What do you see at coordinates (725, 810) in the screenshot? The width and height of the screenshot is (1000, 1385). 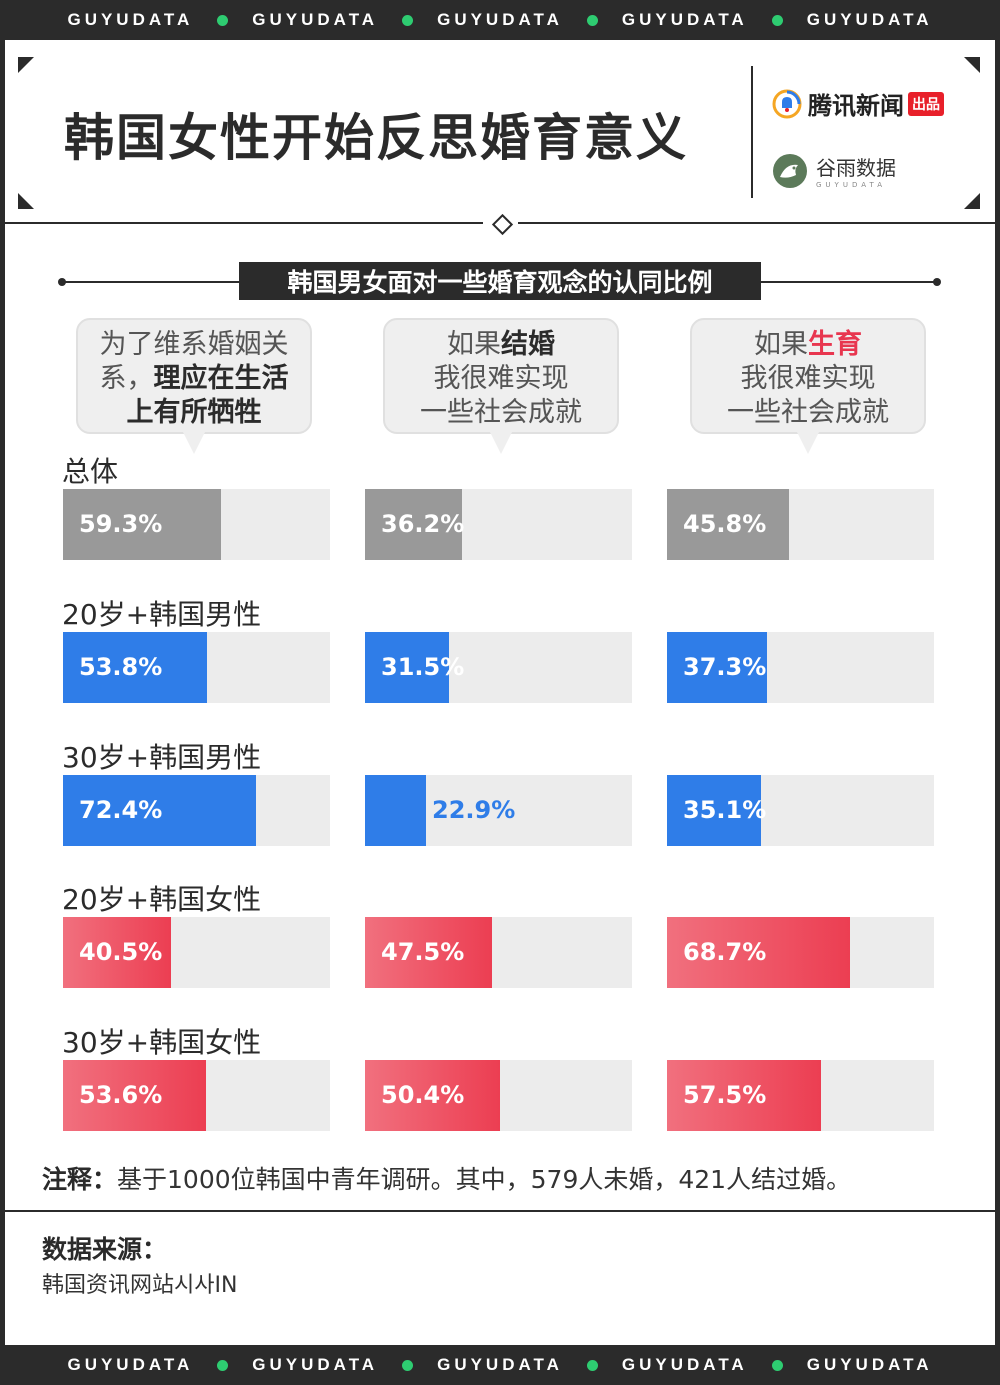 I see `bar-value-label: 35.1%` at bounding box center [725, 810].